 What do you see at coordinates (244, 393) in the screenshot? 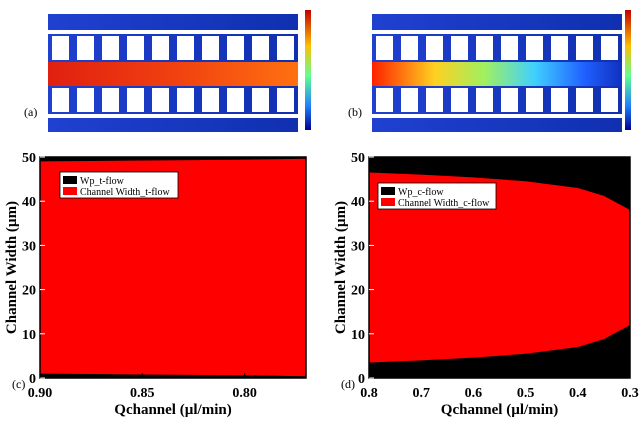
I see `x-tick-label: 0.80` at bounding box center [244, 393].